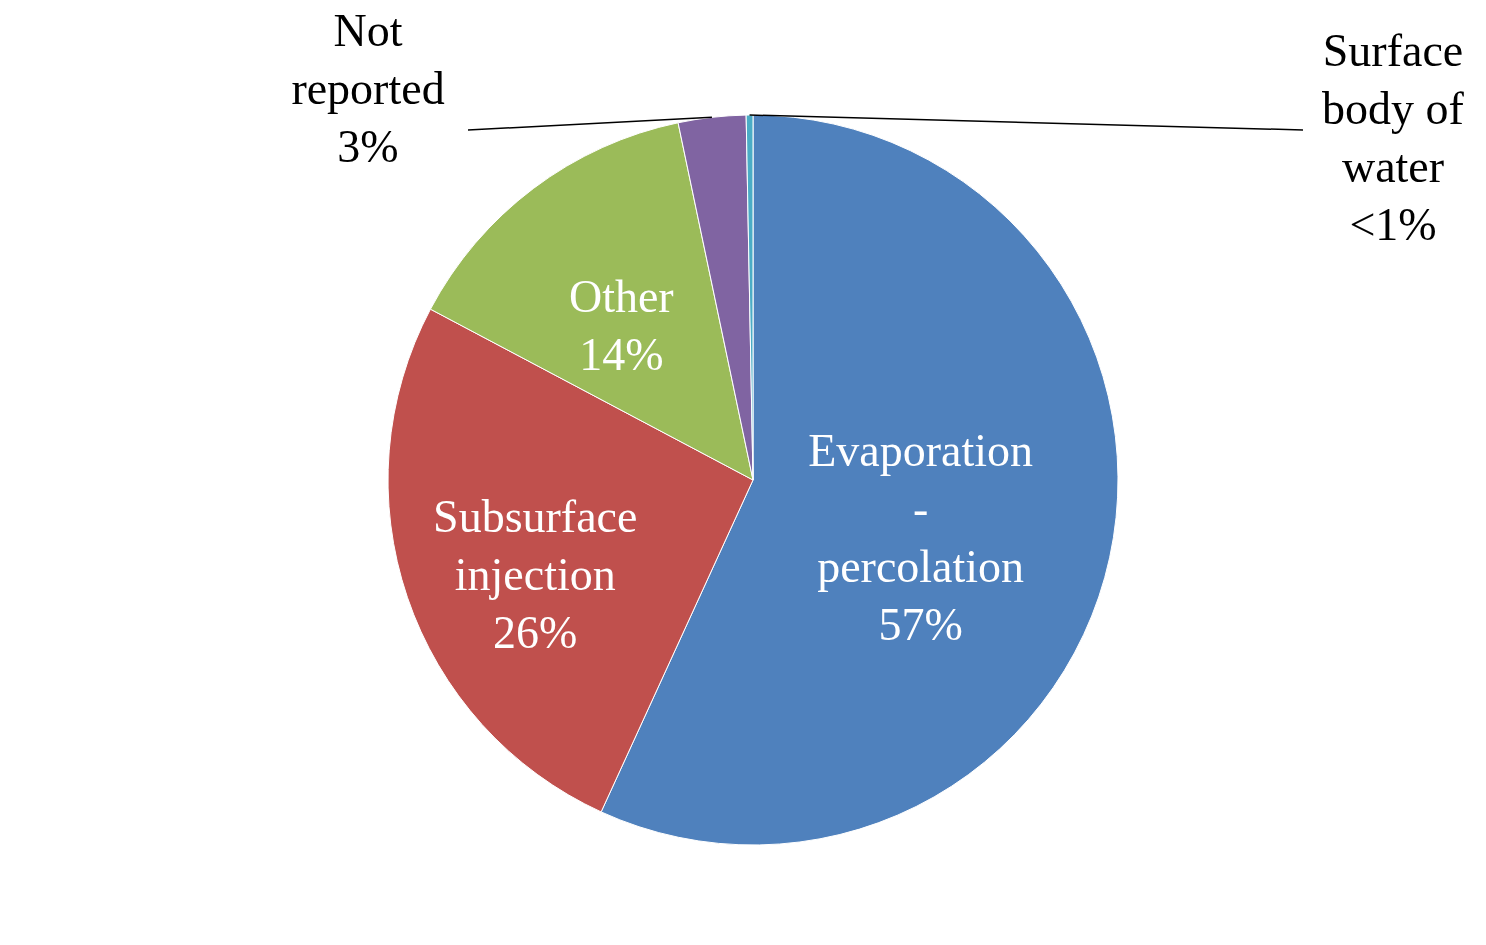 This screenshot has width=1486, height=945. I want to click on slice-label: Surface body of water, so click(1393, 108).